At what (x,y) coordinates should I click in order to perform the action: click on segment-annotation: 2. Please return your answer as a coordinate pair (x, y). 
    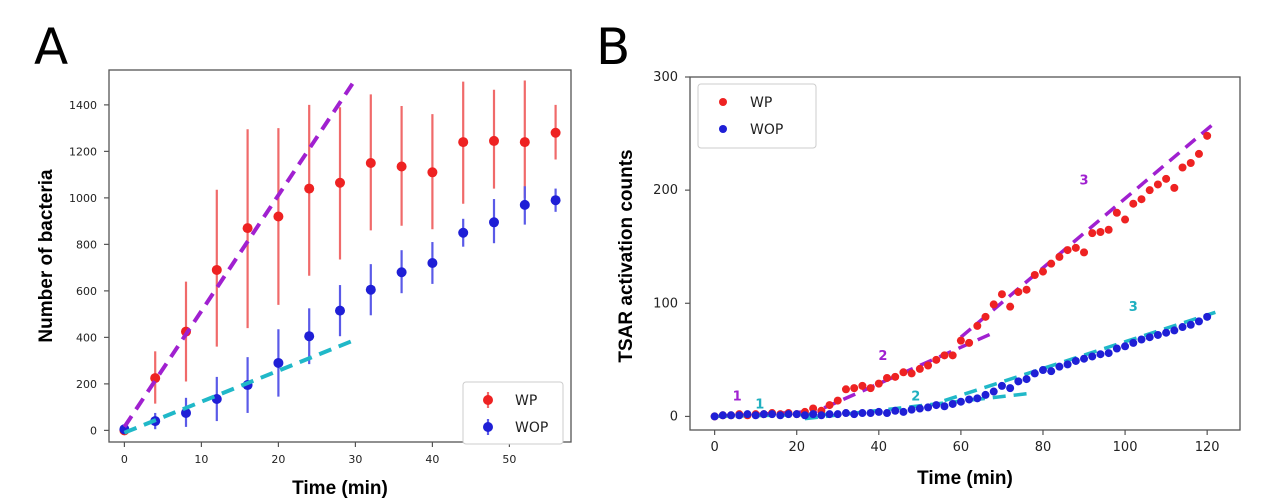
    Looking at the image, I should click on (915, 397).